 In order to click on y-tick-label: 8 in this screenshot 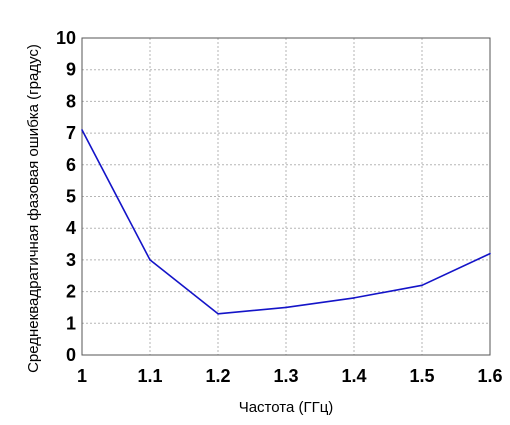, I will do `click(71, 101)`.